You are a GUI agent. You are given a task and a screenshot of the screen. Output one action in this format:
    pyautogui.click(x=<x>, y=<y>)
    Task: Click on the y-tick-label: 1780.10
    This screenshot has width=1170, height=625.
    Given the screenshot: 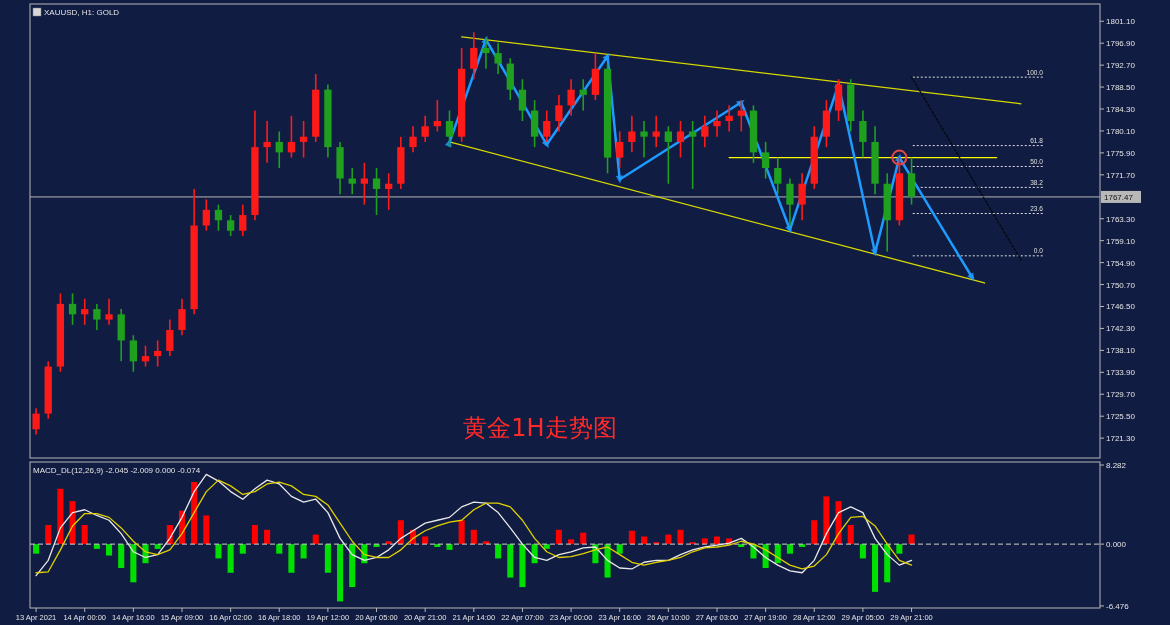 What is the action you would take?
    pyautogui.click(x=1121, y=131)
    